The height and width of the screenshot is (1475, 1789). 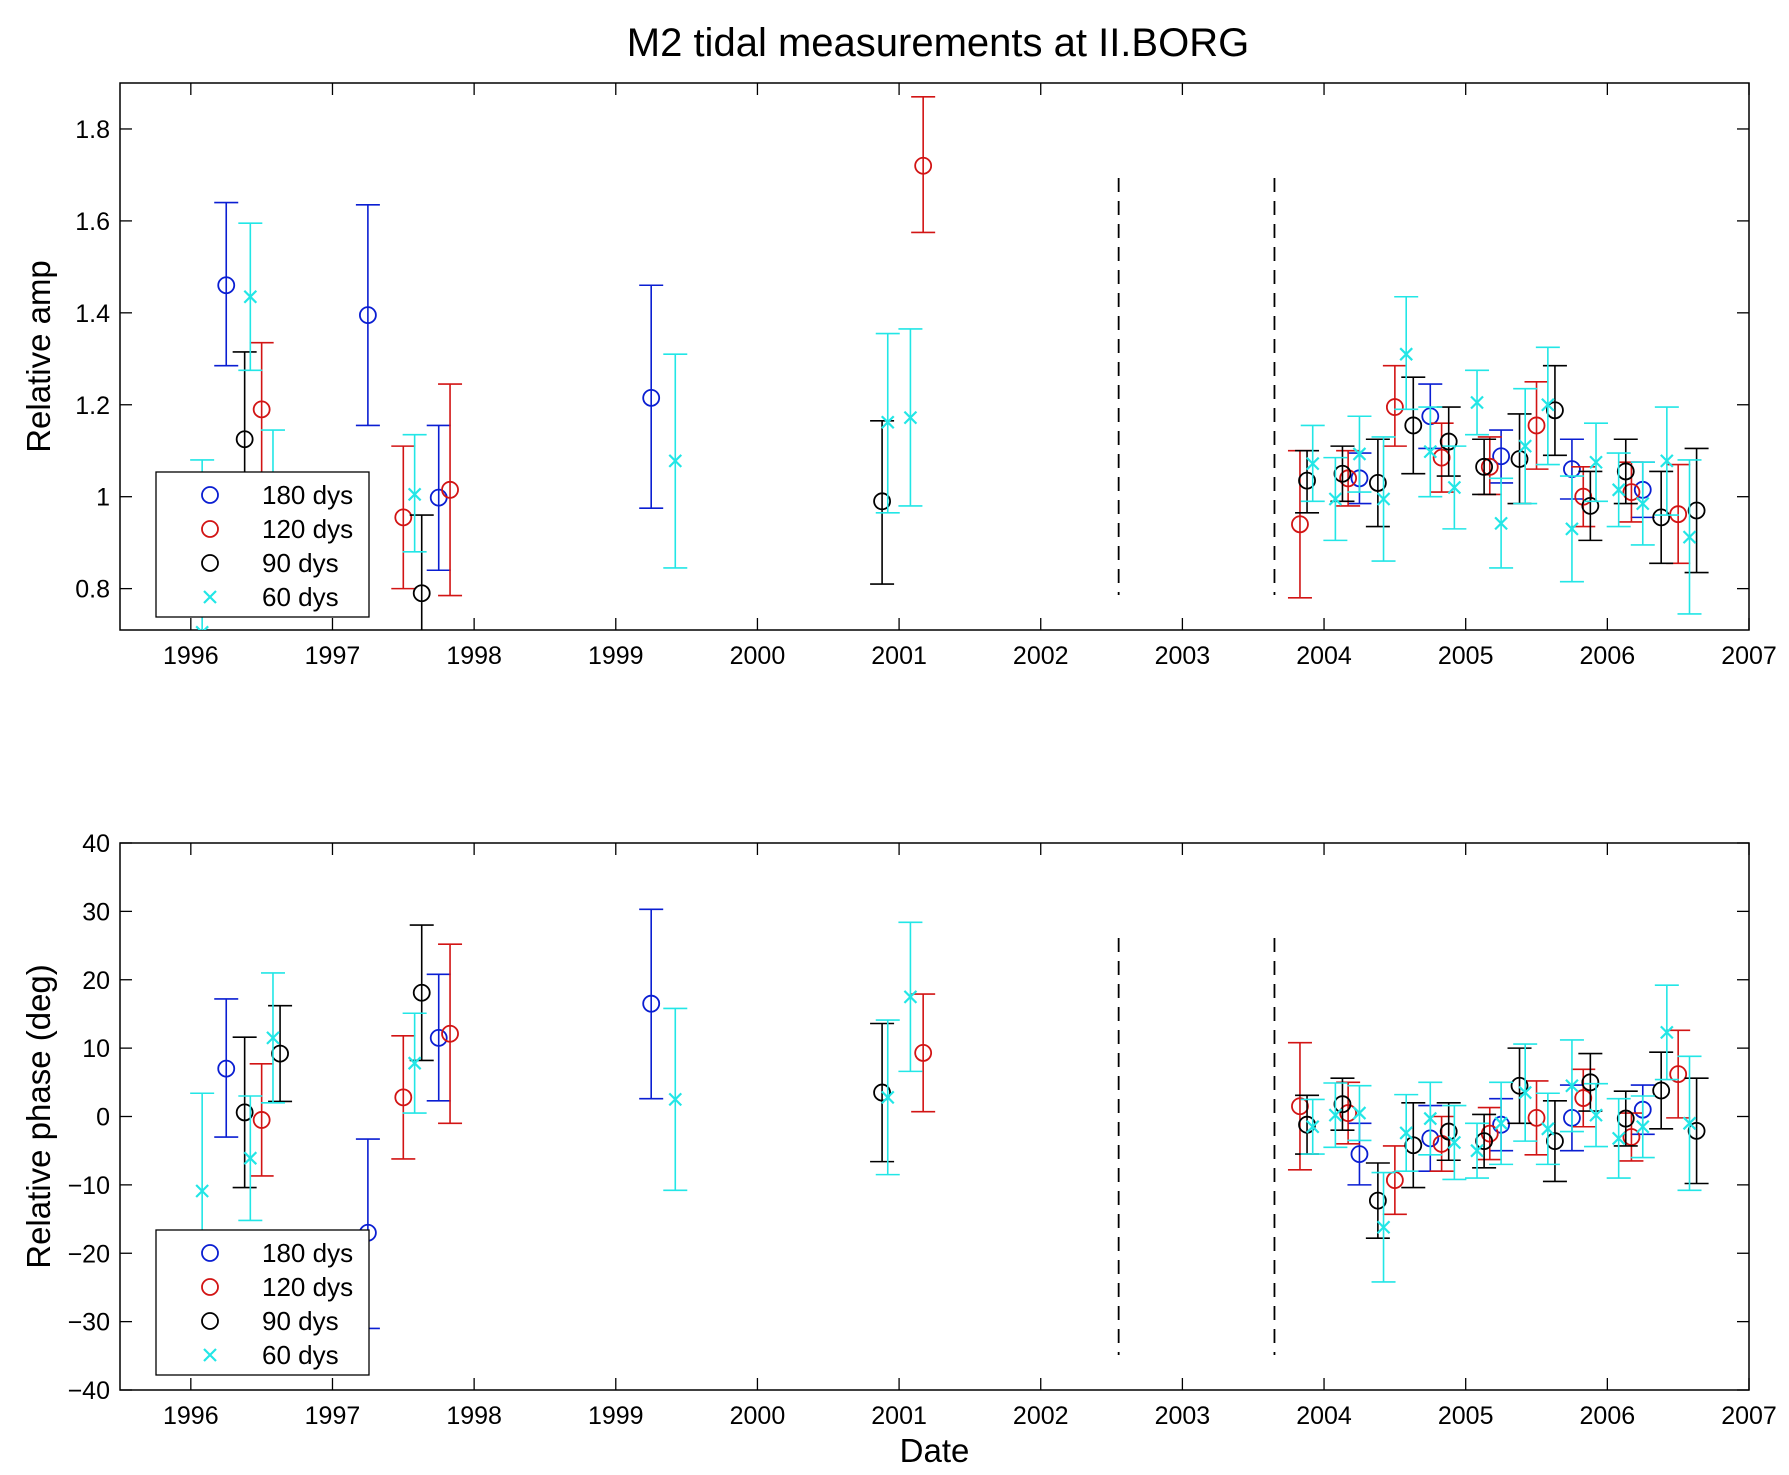 I want to click on y-tick-label: 40, so click(x=96, y=844).